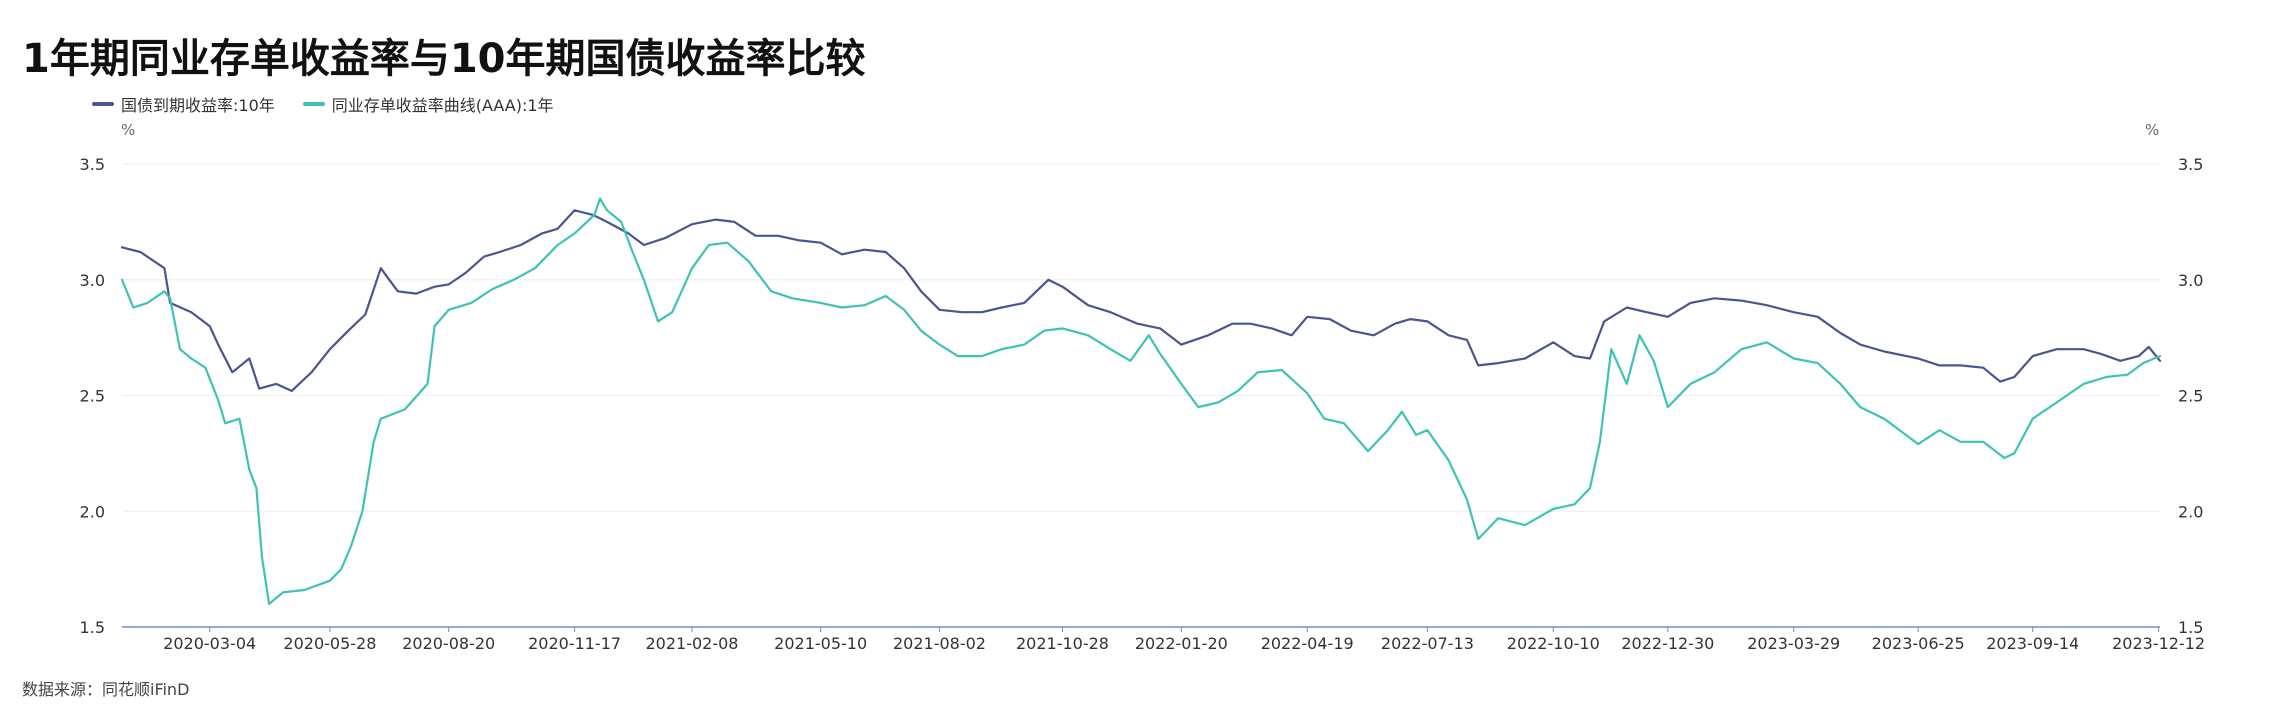 The image size is (2278, 717). I want to click on legend-swatch-ncd-1y, so click(313, 104).